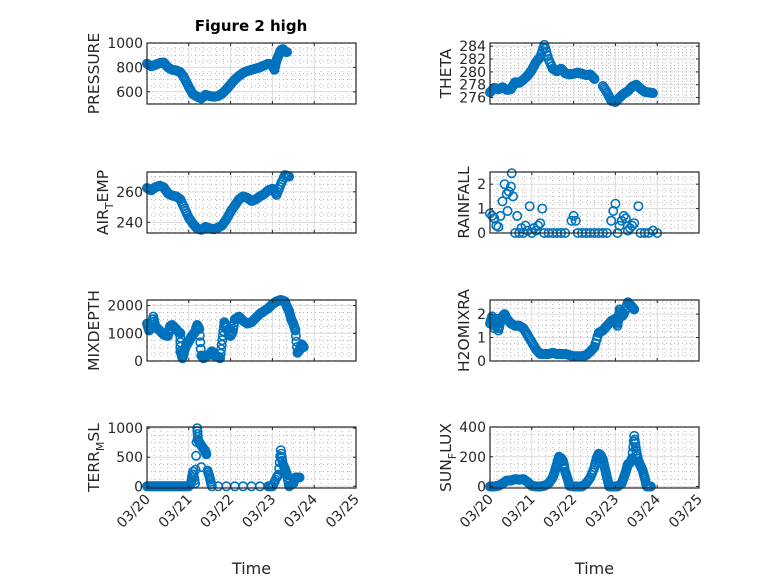 This screenshot has width=778, height=583. I want to click on x-tick-label: 03/24, so click(644, 511).